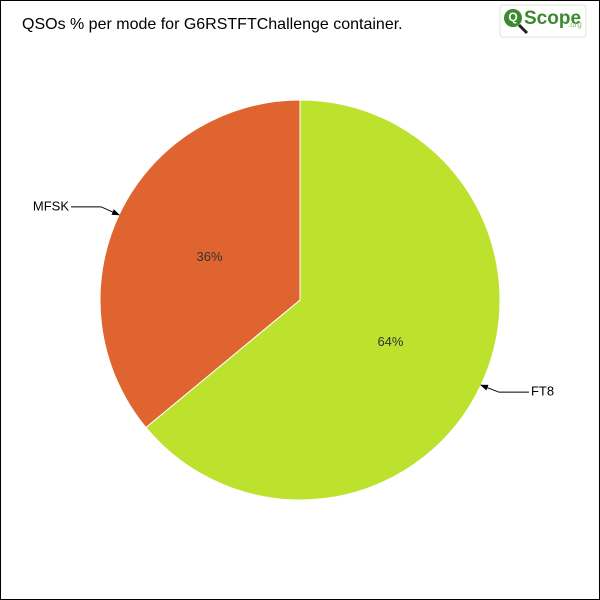 This screenshot has width=600, height=600. What do you see at coordinates (542, 391) in the screenshot?
I see `category-label: FT8` at bounding box center [542, 391].